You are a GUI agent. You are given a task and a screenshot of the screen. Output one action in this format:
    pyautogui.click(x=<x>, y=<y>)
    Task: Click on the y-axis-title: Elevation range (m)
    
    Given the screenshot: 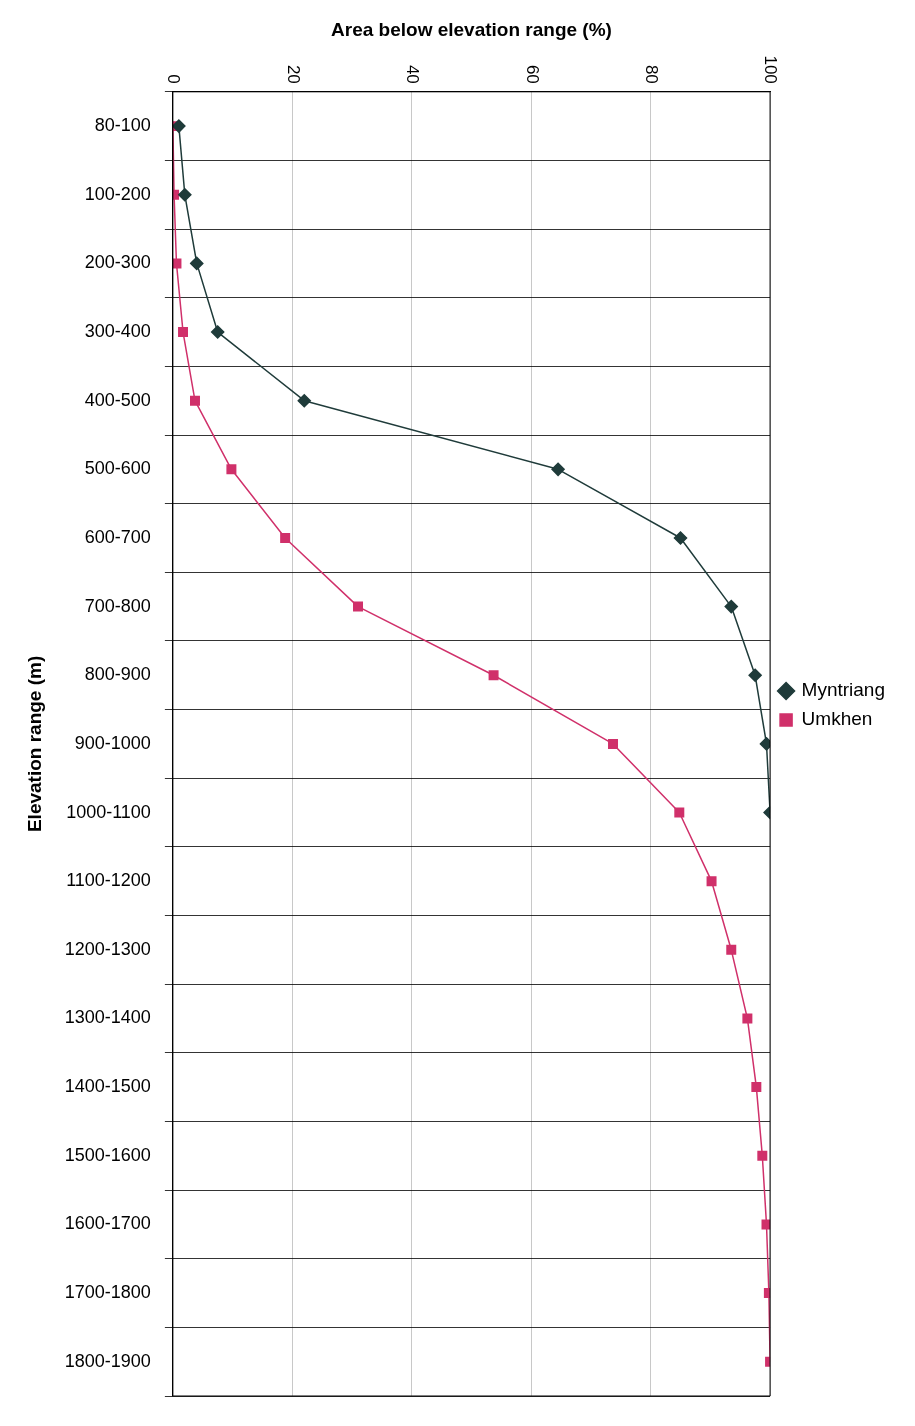 What is the action you would take?
    pyautogui.click(x=34, y=744)
    